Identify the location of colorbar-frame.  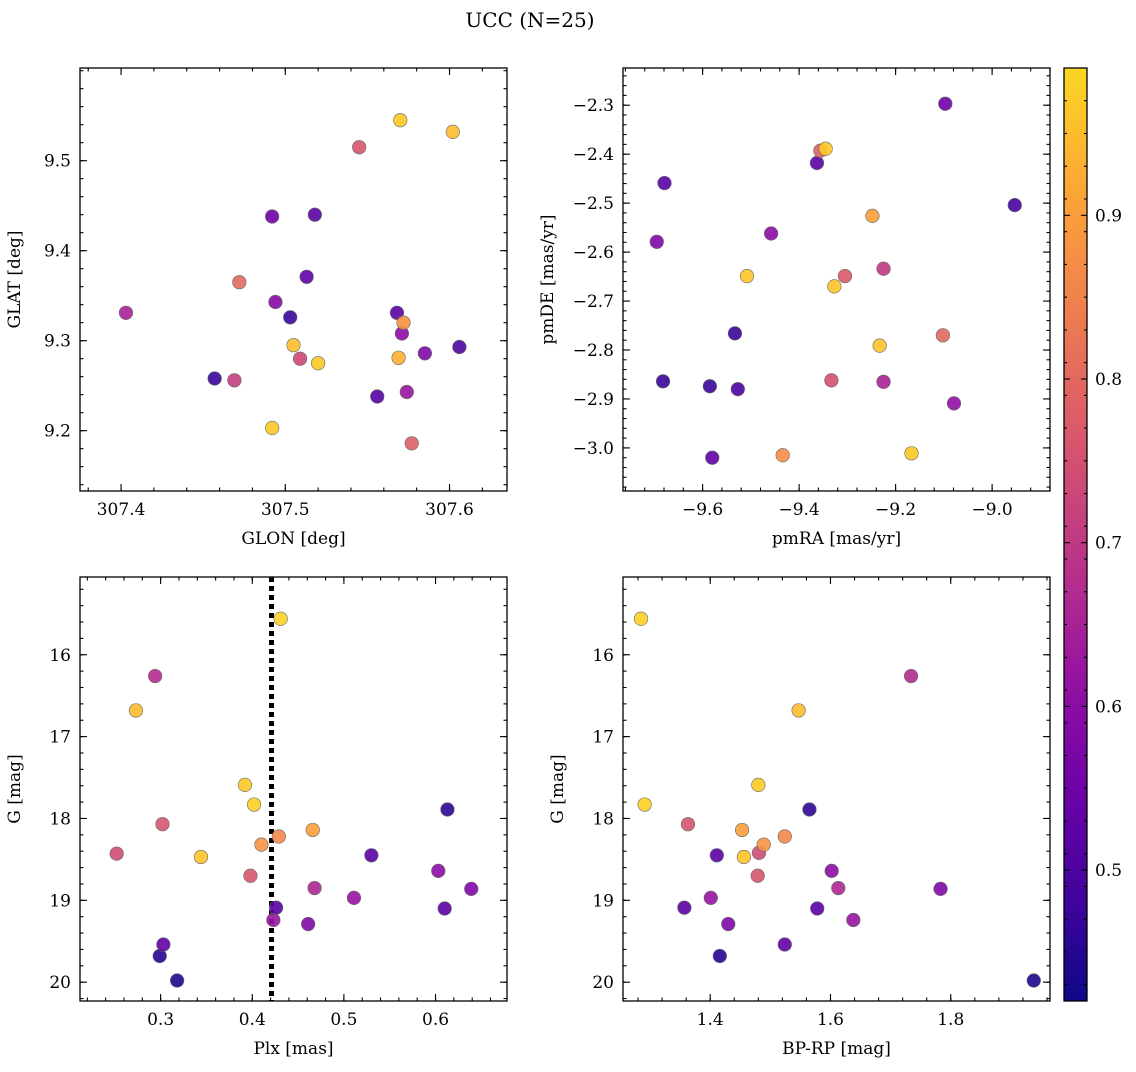
(1075, 534).